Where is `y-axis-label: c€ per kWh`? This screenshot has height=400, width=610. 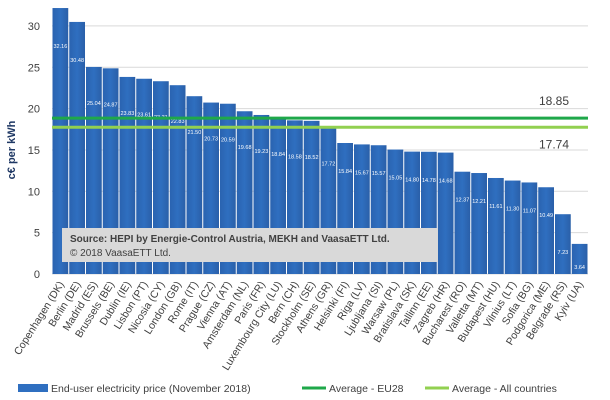 y-axis-label: c€ per kWh is located at coordinates (12, 149).